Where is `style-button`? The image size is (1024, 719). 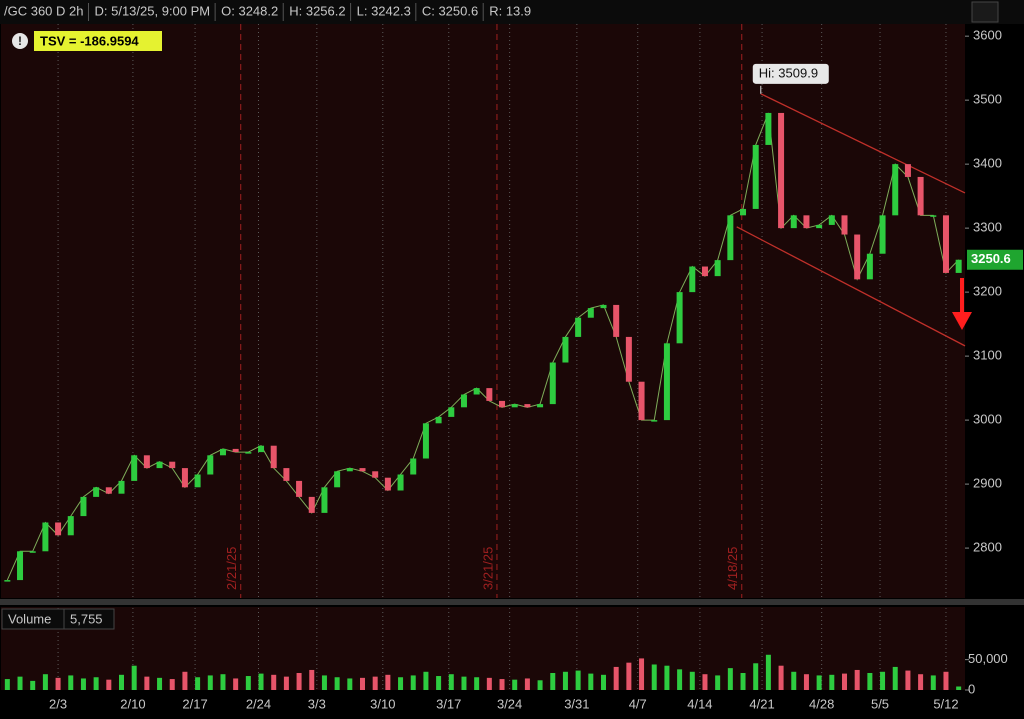 style-button is located at coordinates (985, 12).